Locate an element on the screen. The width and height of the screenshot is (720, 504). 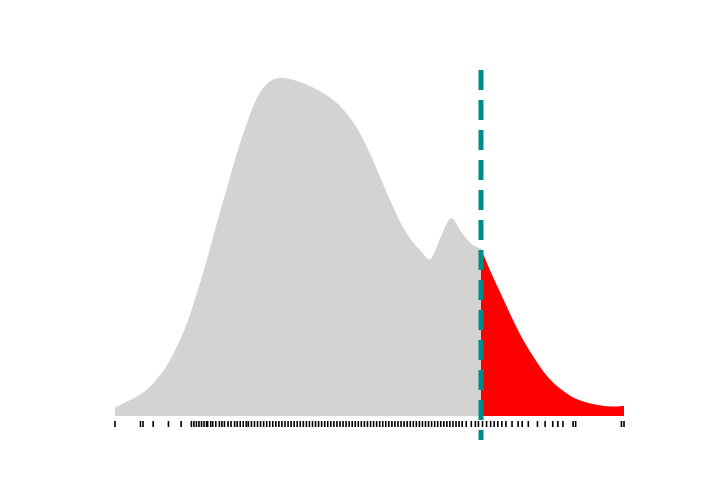
density-area-tail is located at coordinates (552, 332).